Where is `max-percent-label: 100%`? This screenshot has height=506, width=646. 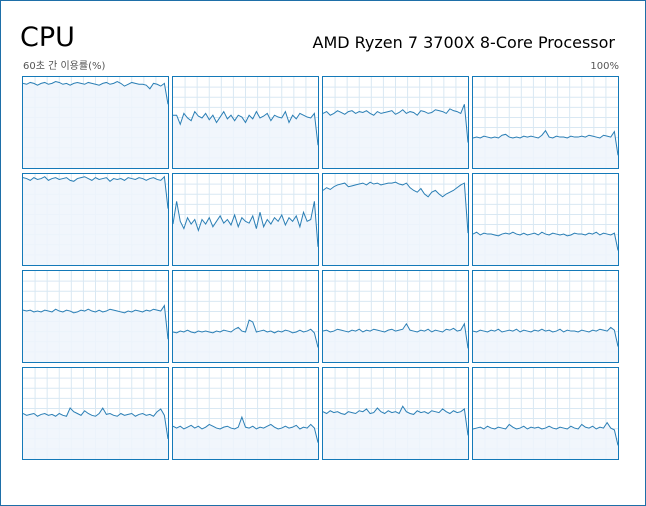
max-percent-label: 100% is located at coordinates (604, 66).